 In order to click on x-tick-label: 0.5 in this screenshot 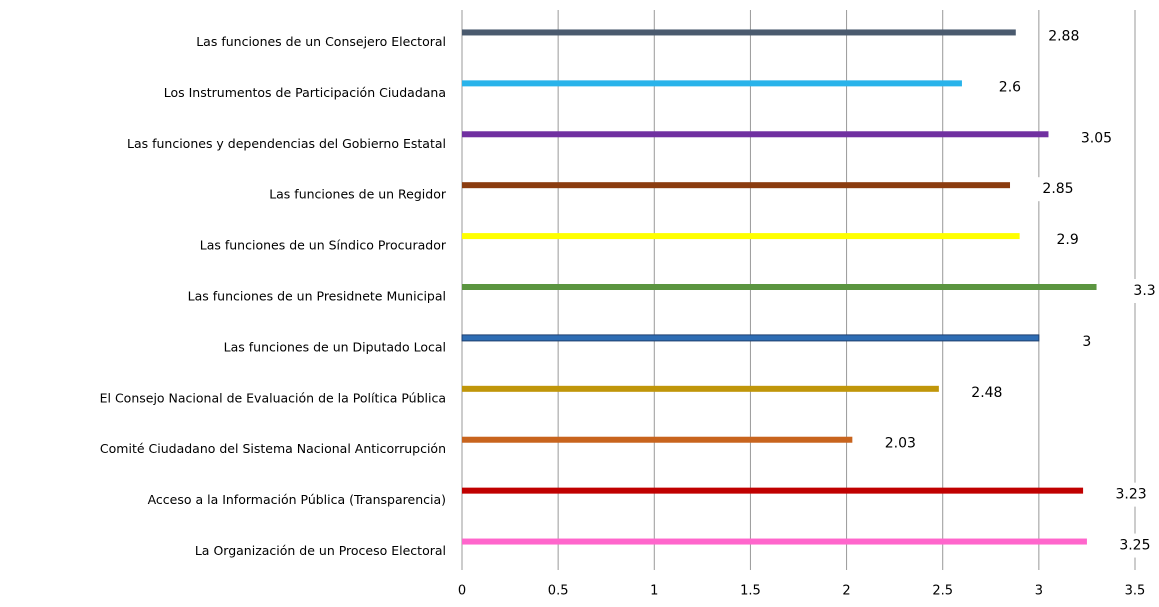, I will do `click(558, 591)`.